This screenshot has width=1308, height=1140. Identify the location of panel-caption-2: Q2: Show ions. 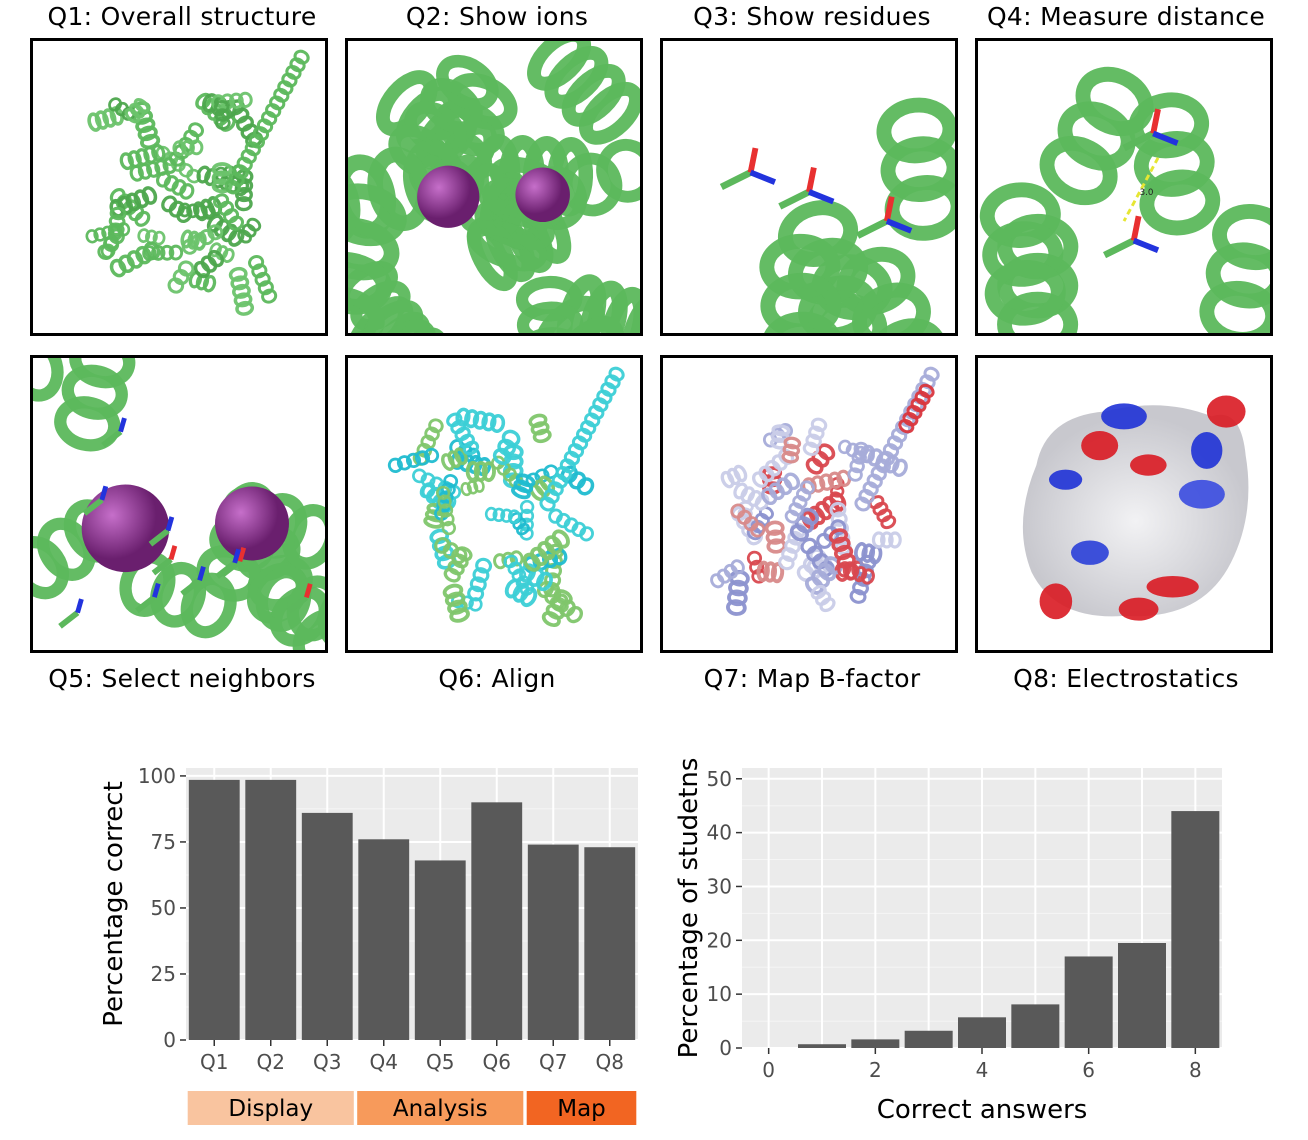
(497, 16).